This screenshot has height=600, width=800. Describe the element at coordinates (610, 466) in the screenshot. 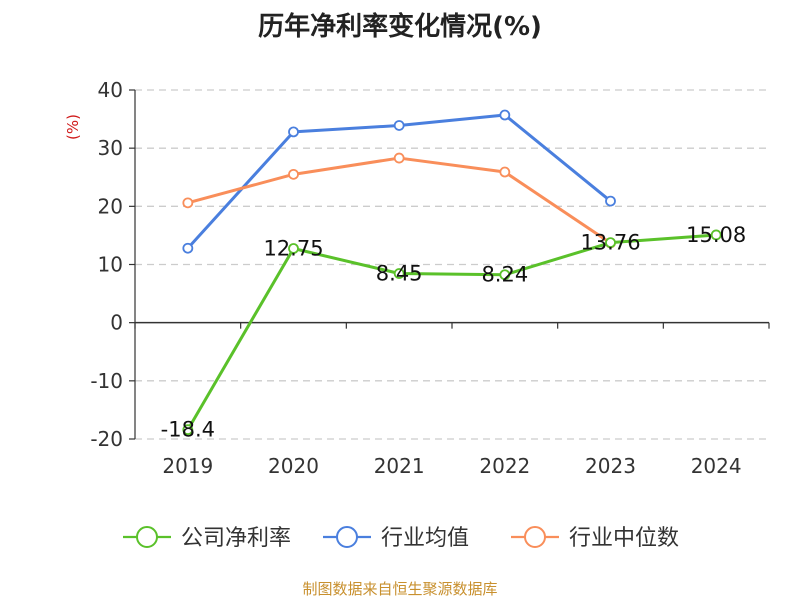

I see `x-tick-label: 2023` at that location.